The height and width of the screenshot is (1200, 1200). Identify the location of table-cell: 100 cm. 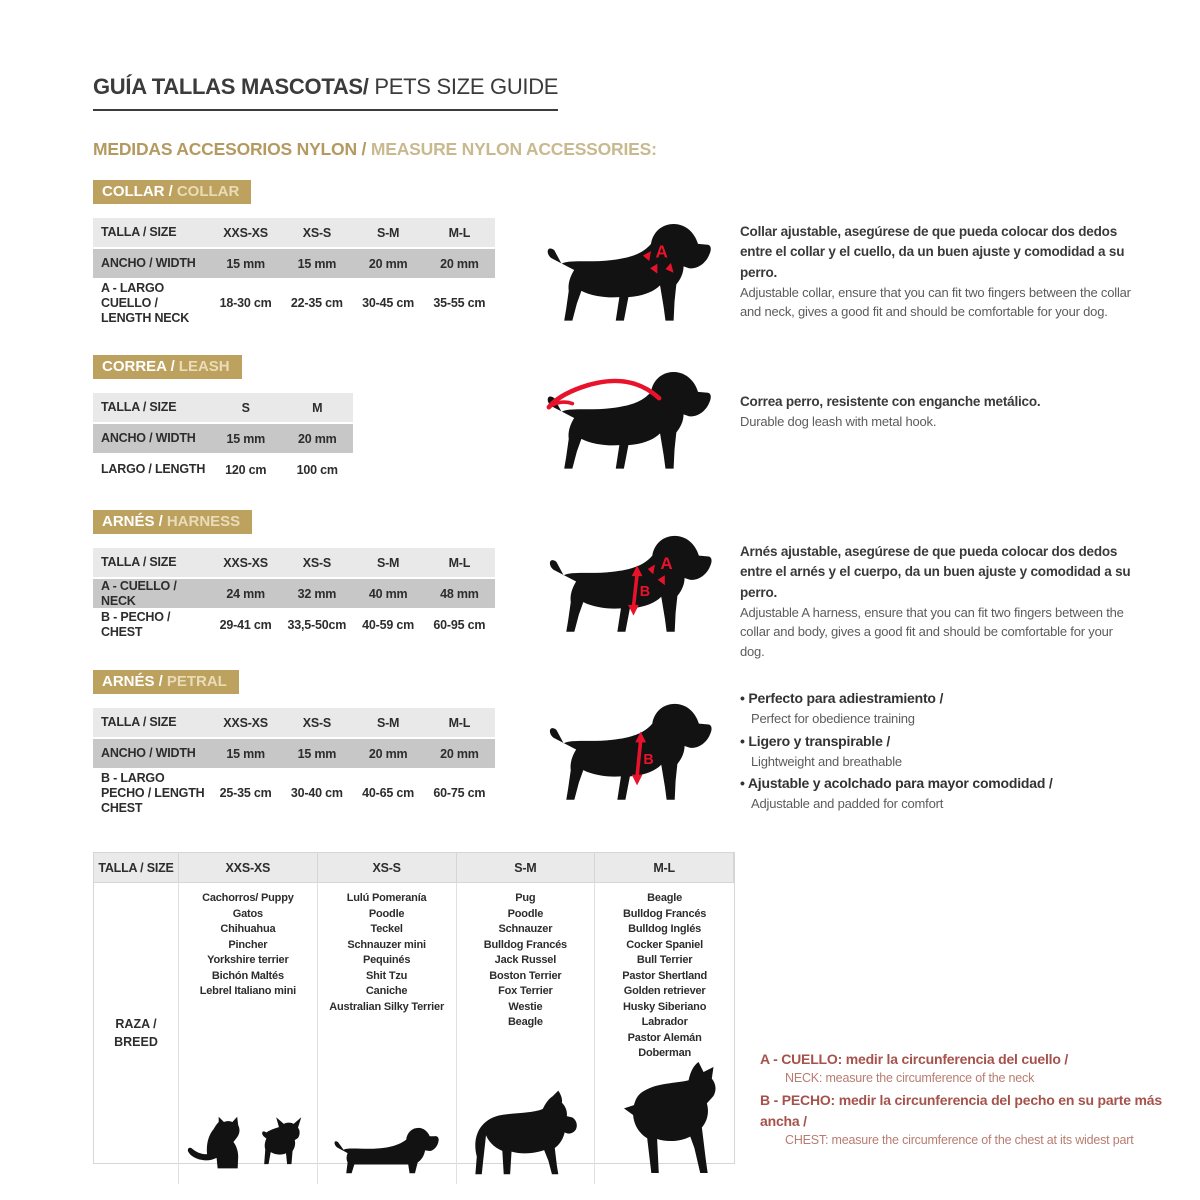
(317, 469).